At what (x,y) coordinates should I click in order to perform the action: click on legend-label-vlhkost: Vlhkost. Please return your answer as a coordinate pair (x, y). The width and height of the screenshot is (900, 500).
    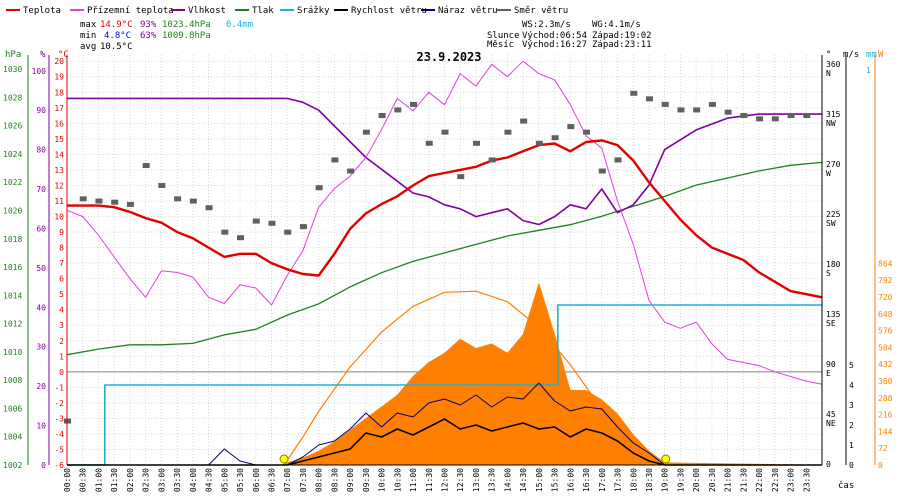
    Looking at the image, I should click on (207, 11).